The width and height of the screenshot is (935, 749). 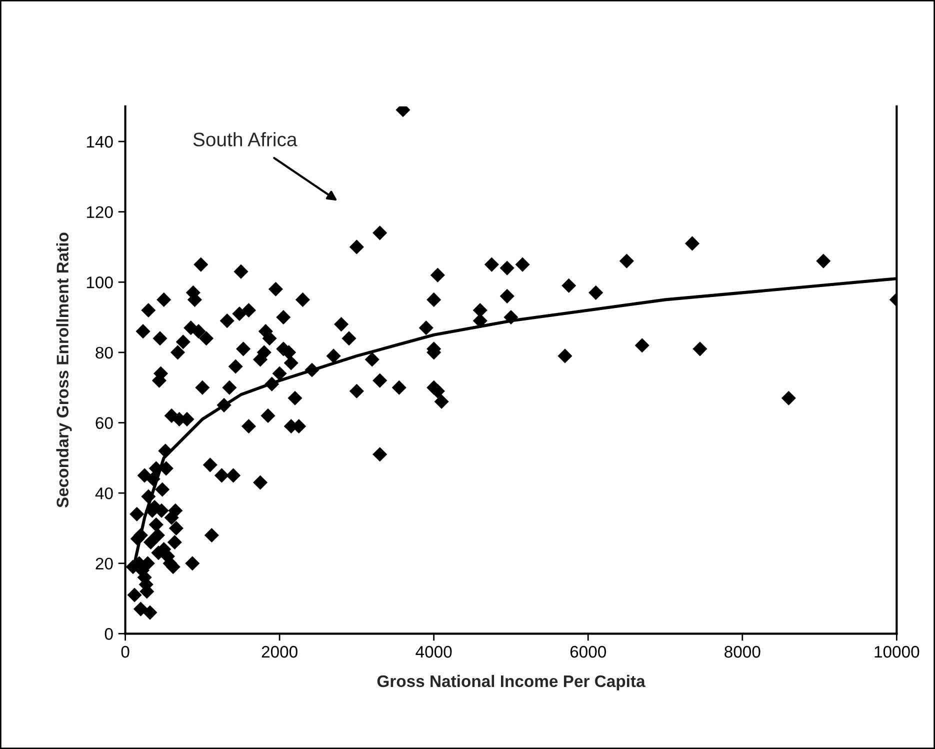 What do you see at coordinates (99, 212) in the screenshot?
I see `y-tick-label: 120` at bounding box center [99, 212].